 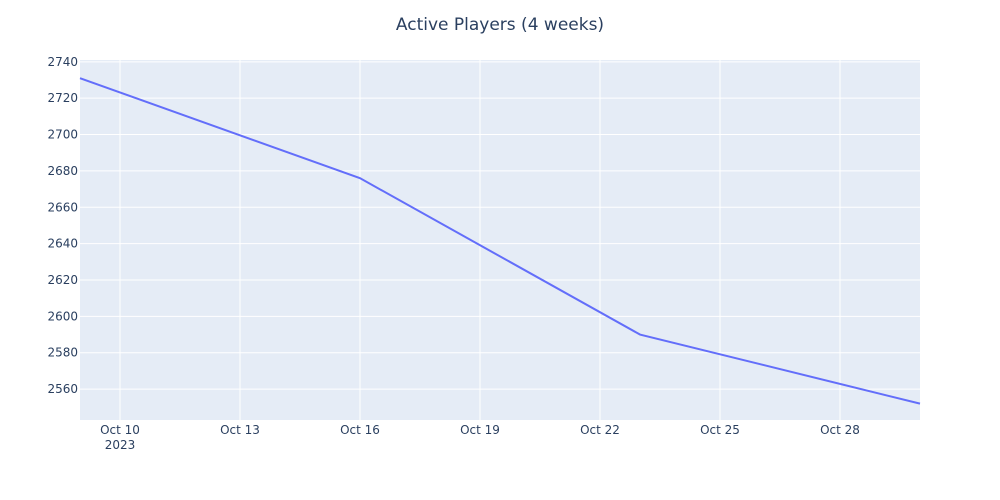 I want to click on x-tick-label: Oct 16, so click(x=360, y=430).